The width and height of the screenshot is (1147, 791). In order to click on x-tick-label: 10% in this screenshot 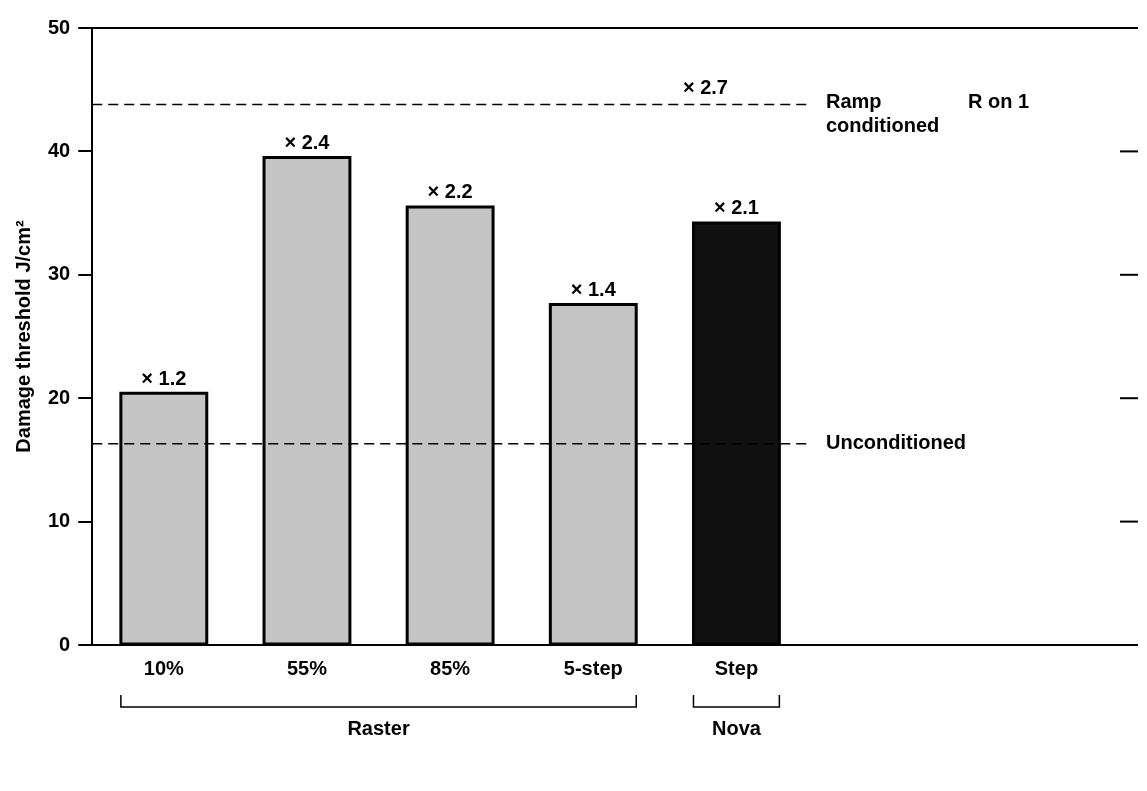, I will do `click(164, 667)`.